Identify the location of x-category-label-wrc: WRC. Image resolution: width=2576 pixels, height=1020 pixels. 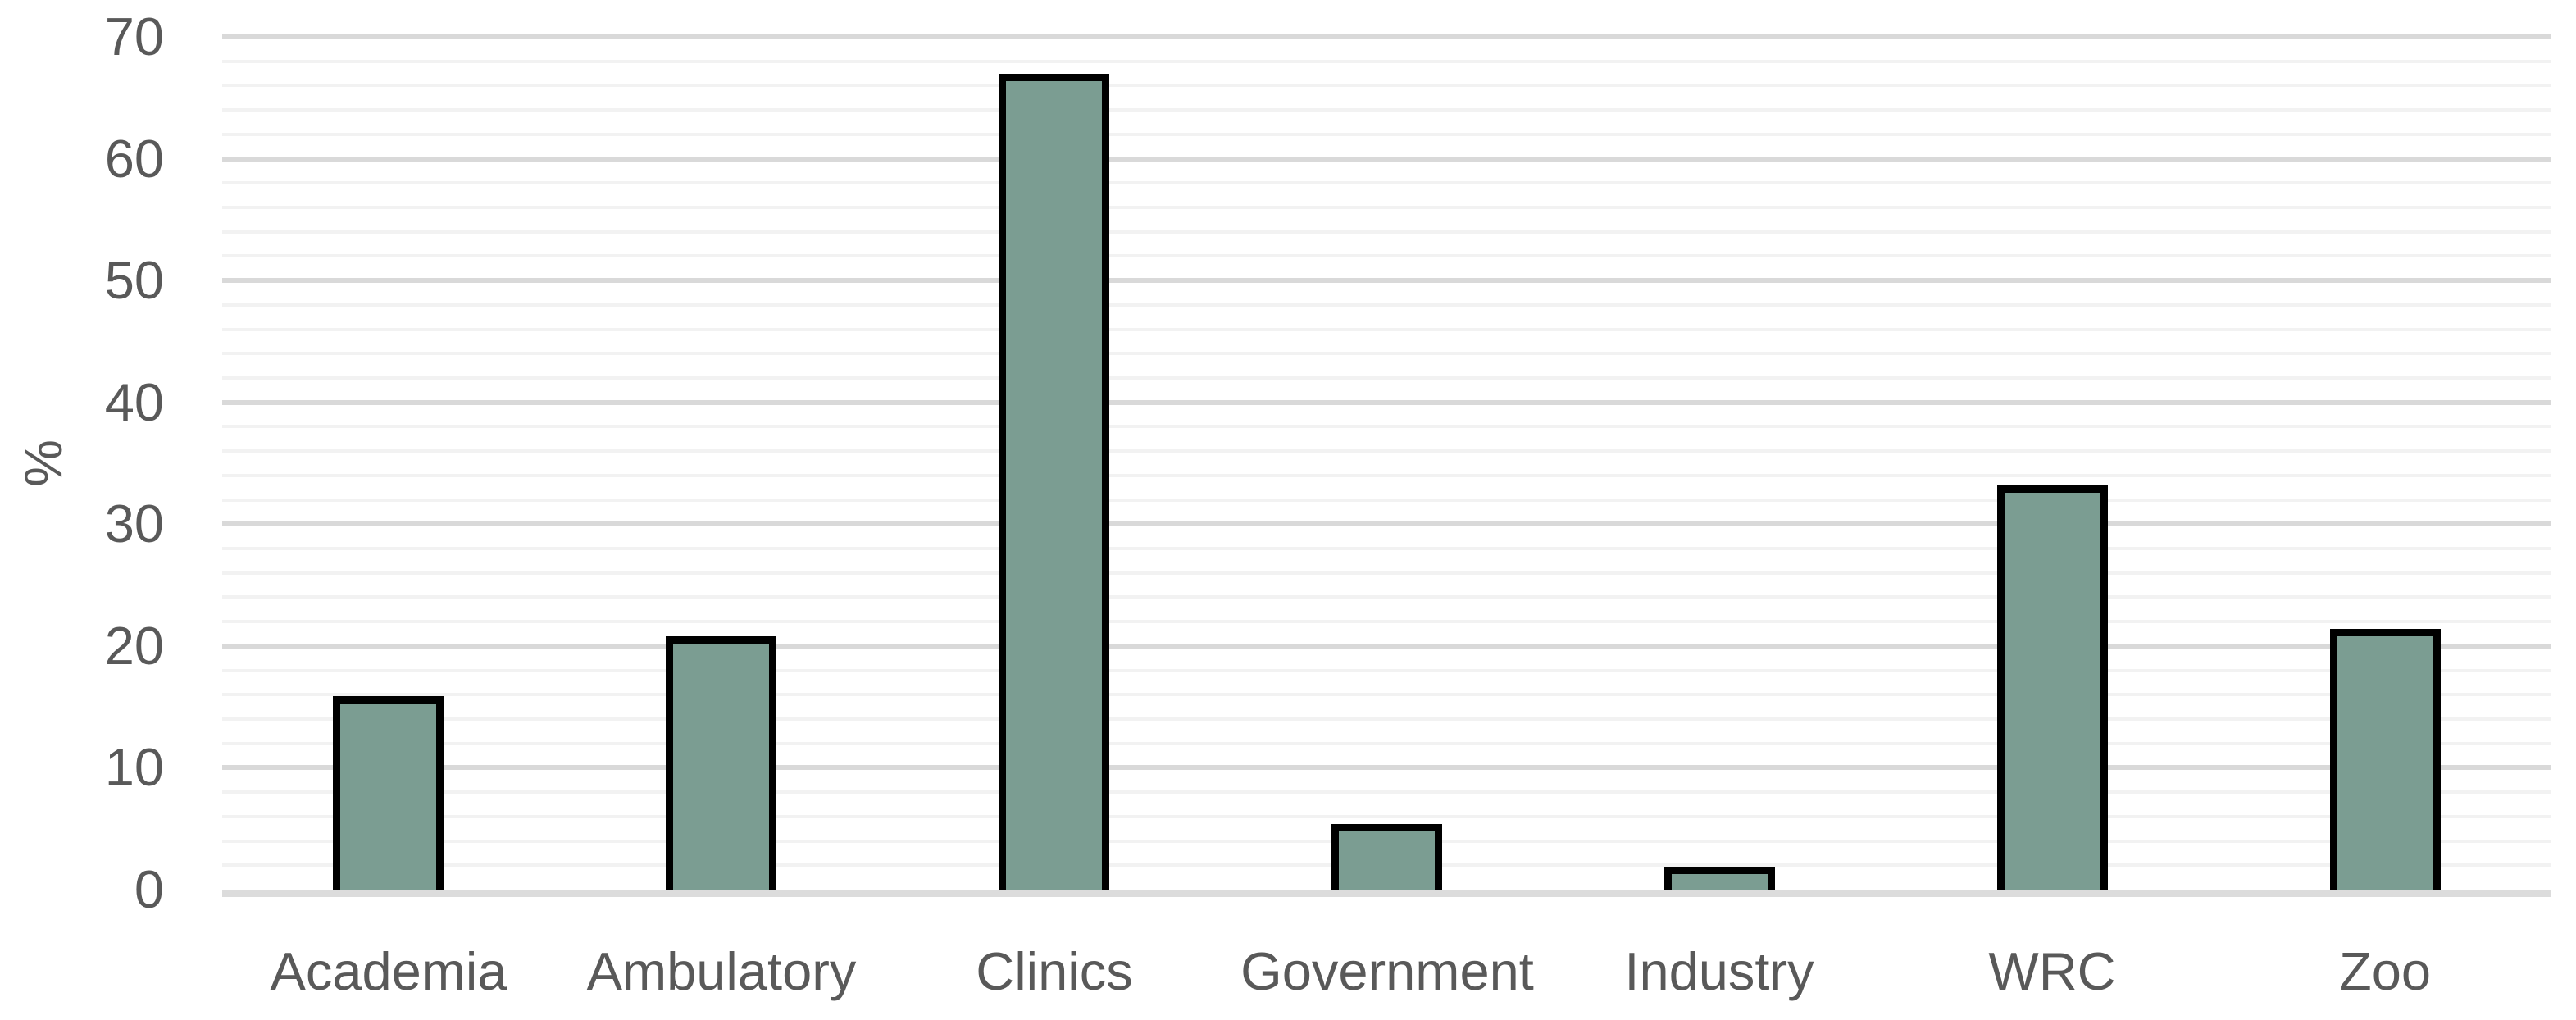
(2052, 971).